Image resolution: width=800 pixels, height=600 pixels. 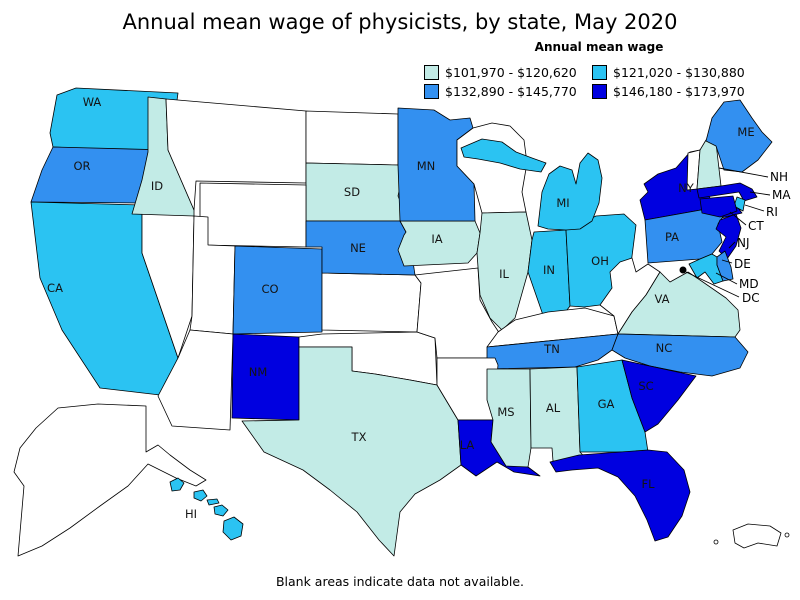 I want to click on state-label-nc: NC, so click(x=664, y=348).